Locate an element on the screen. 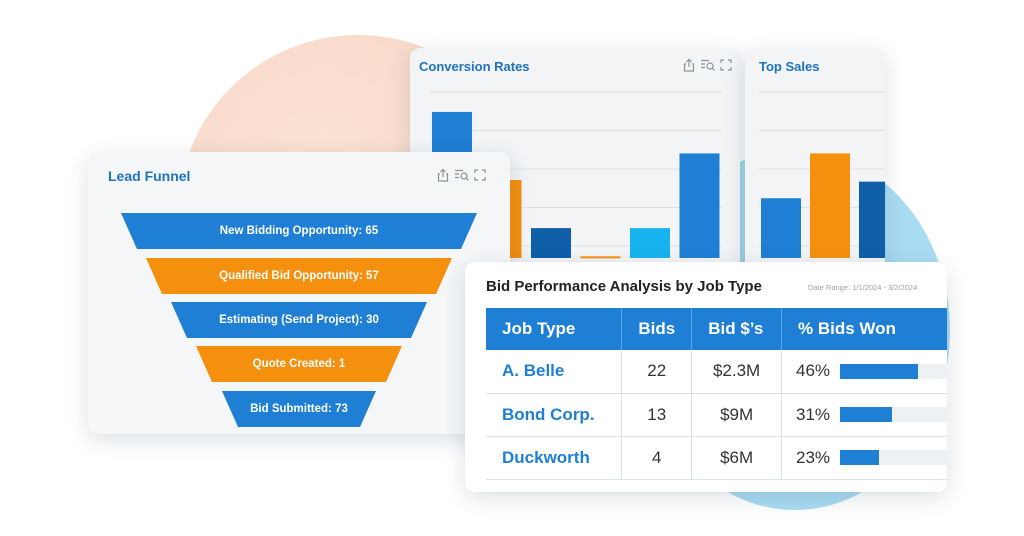 The image size is (1024, 536). top-sales-card: Top Sales is located at coordinates (815, 163).